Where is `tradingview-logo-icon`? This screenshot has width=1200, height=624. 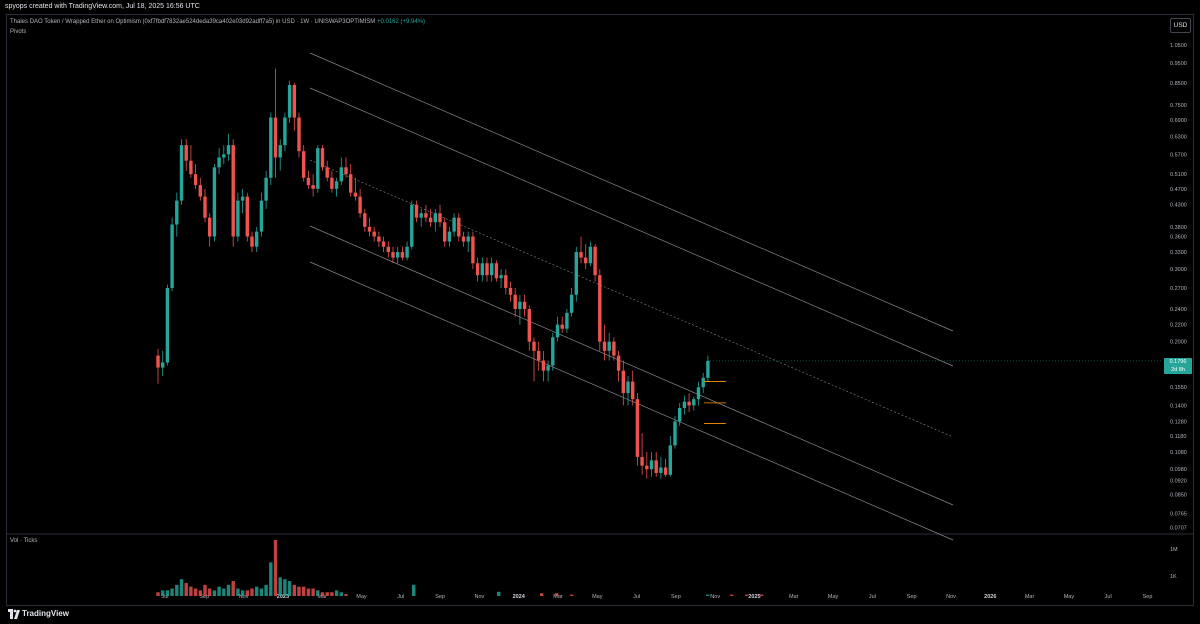 tradingview-logo-icon is located at coordinates (14, 614).